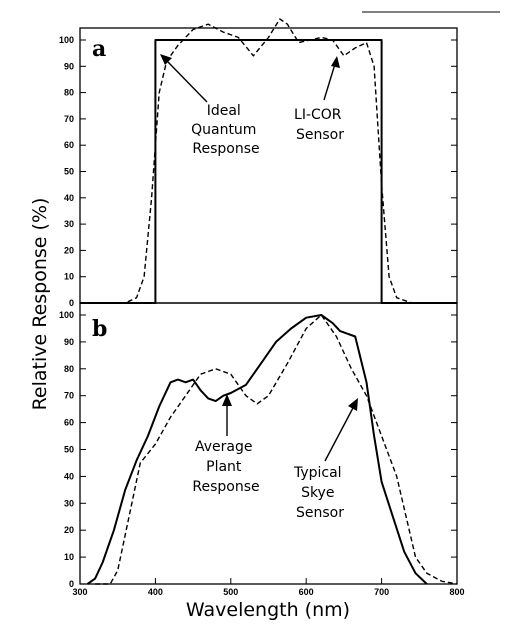  Describe the element at coordinates (40, 304) in the screenshot. I see `y-axis-title: Relative Response (%)` at that location.